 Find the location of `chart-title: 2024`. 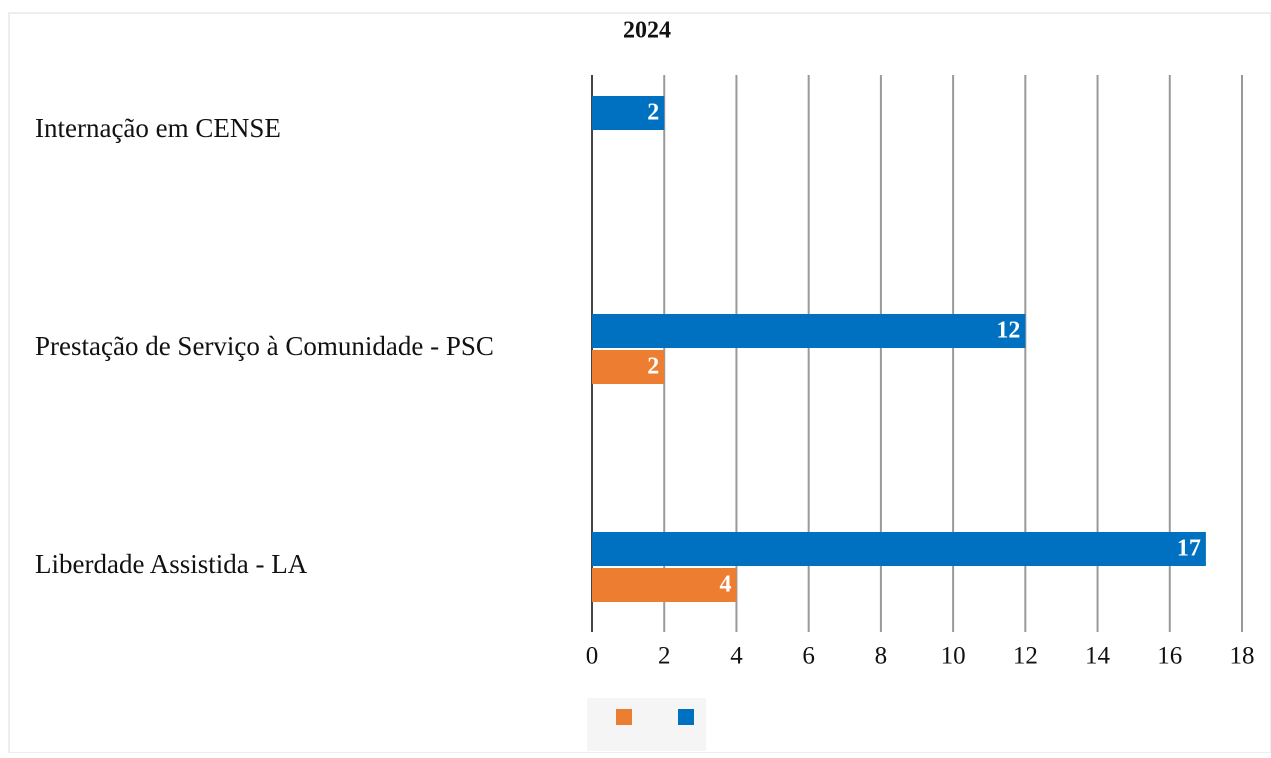

chart-title: 2024 is located at coordinates (647, 31).